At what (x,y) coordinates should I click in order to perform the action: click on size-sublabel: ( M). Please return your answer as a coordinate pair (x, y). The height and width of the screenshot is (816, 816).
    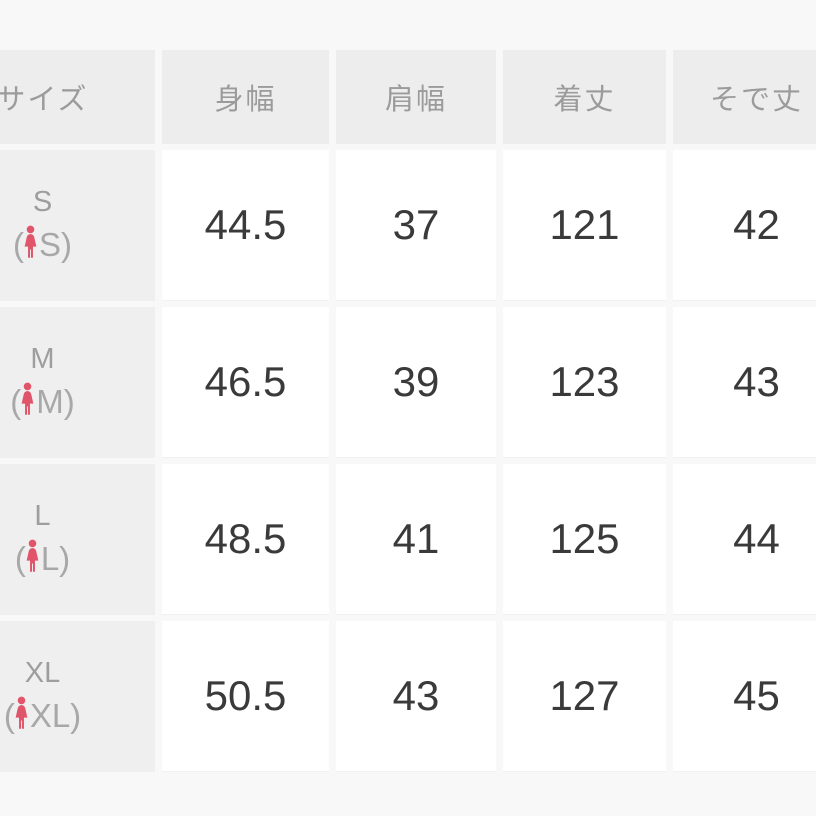
    Looking at the image, I should click on (42, 401).